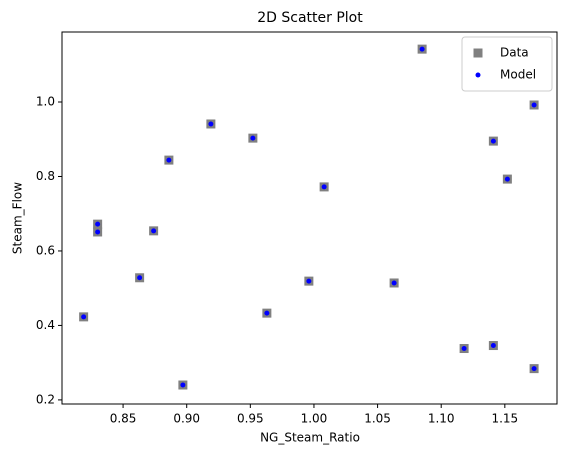 This screenshot has height=459, width=567. Describe the element at coordinates (310, 438) in the screenshot. I see `x-axis-label: NG_Steam_Ratio` at that location.